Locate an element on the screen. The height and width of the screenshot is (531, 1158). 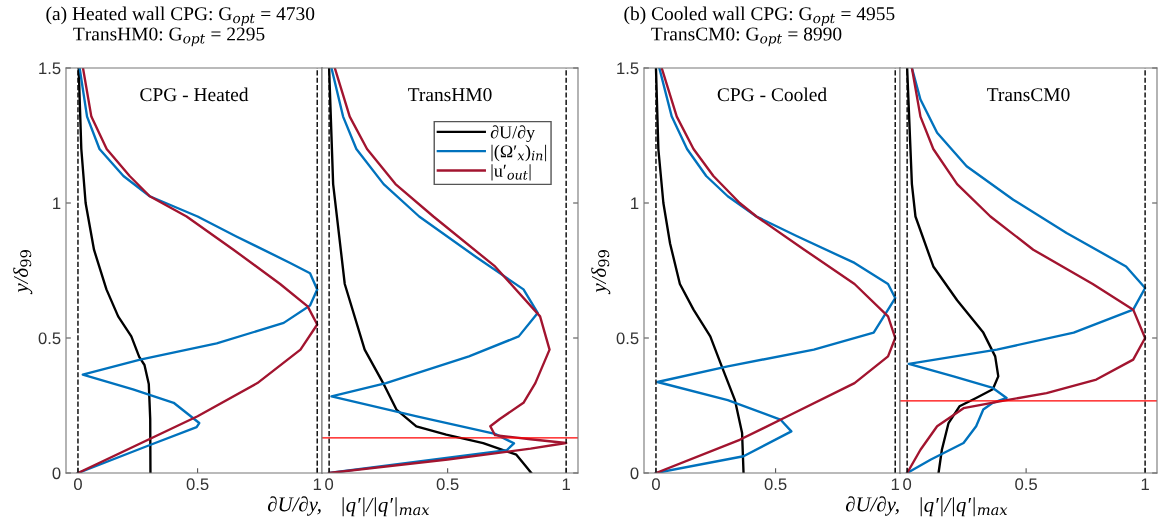
text: TransCM0: G$_{opt}$ = 8990 is located at coordinates (746, 37).